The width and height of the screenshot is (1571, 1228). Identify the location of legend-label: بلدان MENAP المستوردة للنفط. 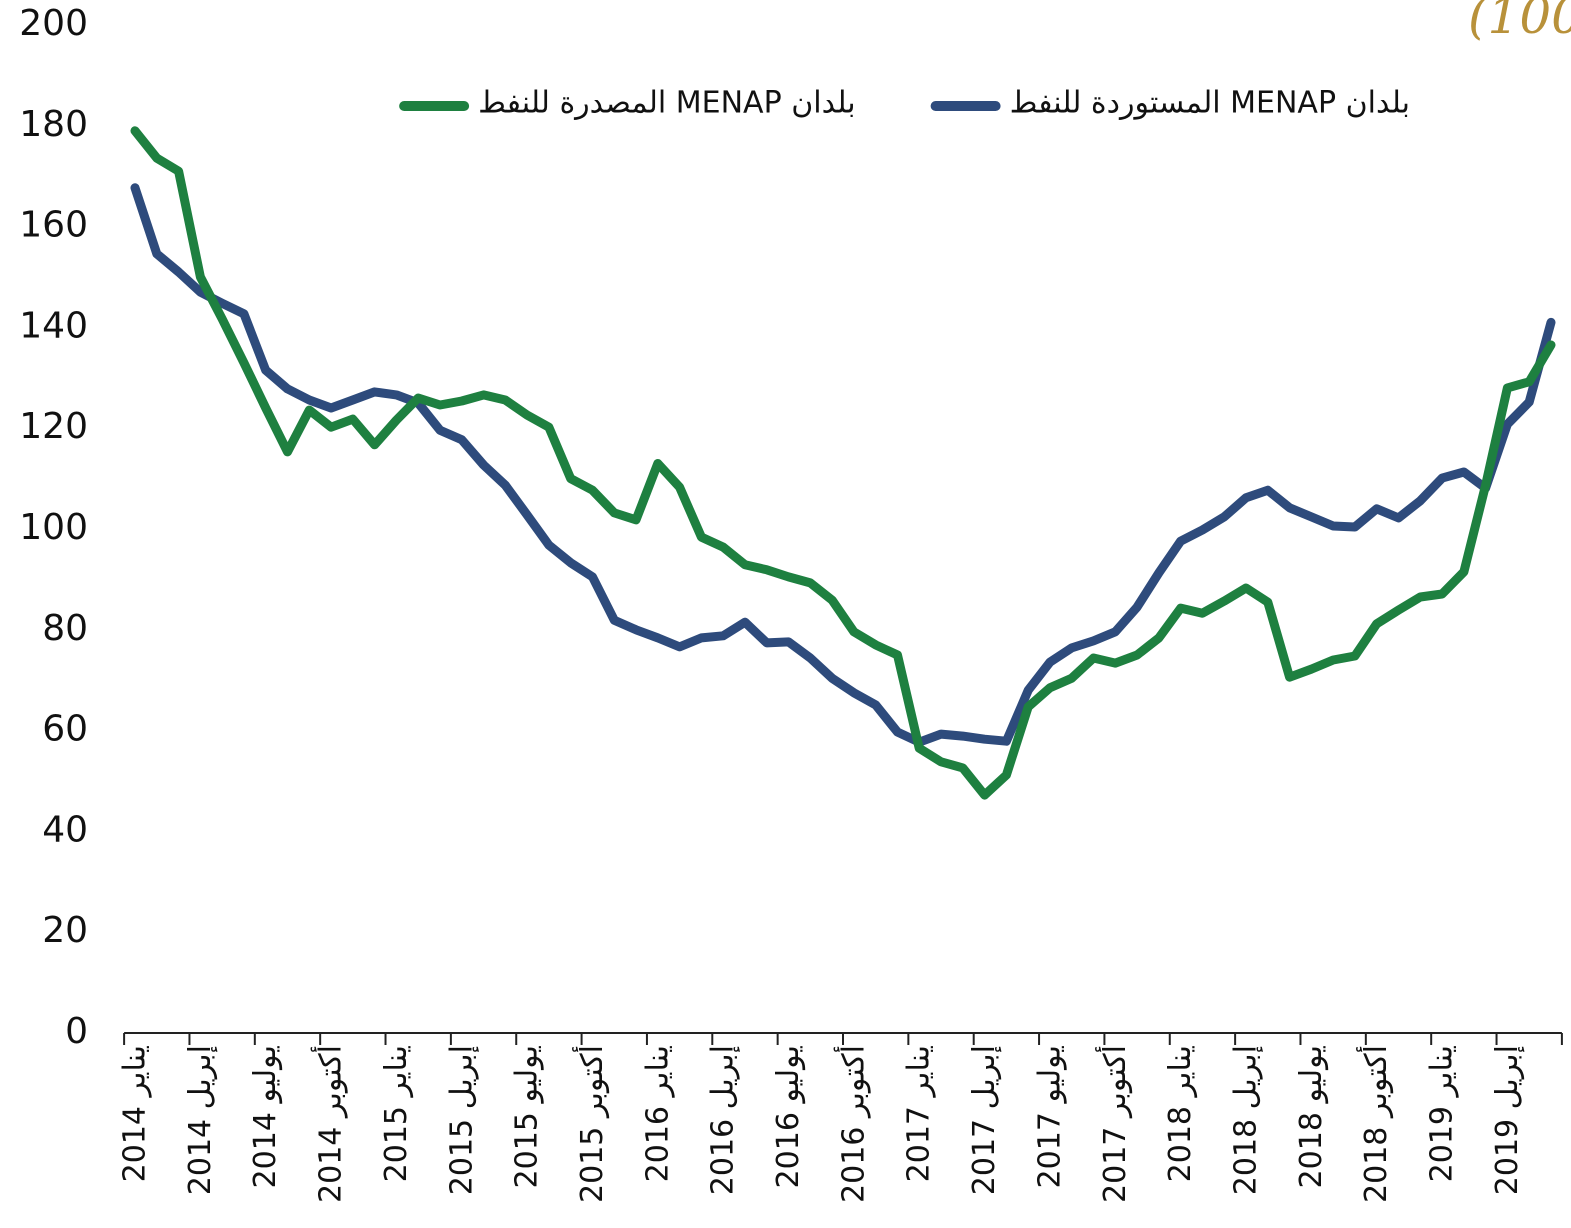
(1210, 103).